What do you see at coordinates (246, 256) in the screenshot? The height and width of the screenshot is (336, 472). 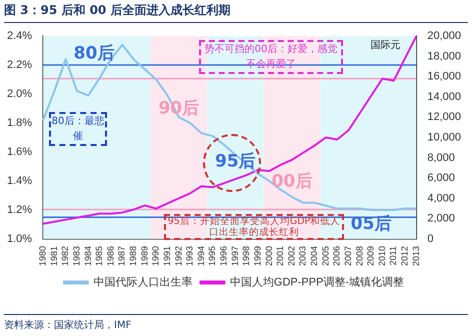 I see `x-tick-label: 1998` at bounding box center [246, 256].